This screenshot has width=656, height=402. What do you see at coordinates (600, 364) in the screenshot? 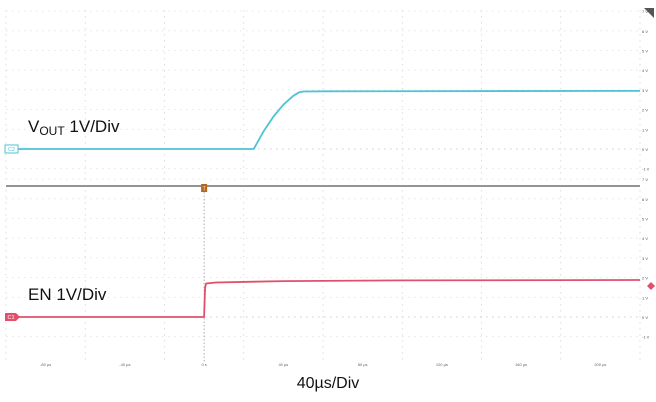
I see `x-tick-label: 200 µs` at bounding box center [600, 364].